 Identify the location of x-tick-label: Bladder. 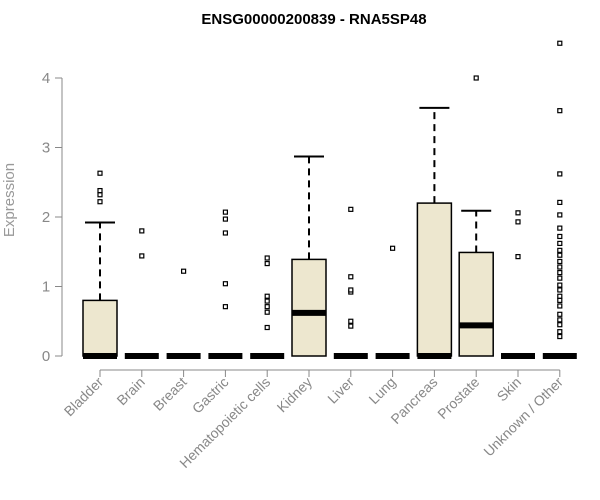
(84, 397).